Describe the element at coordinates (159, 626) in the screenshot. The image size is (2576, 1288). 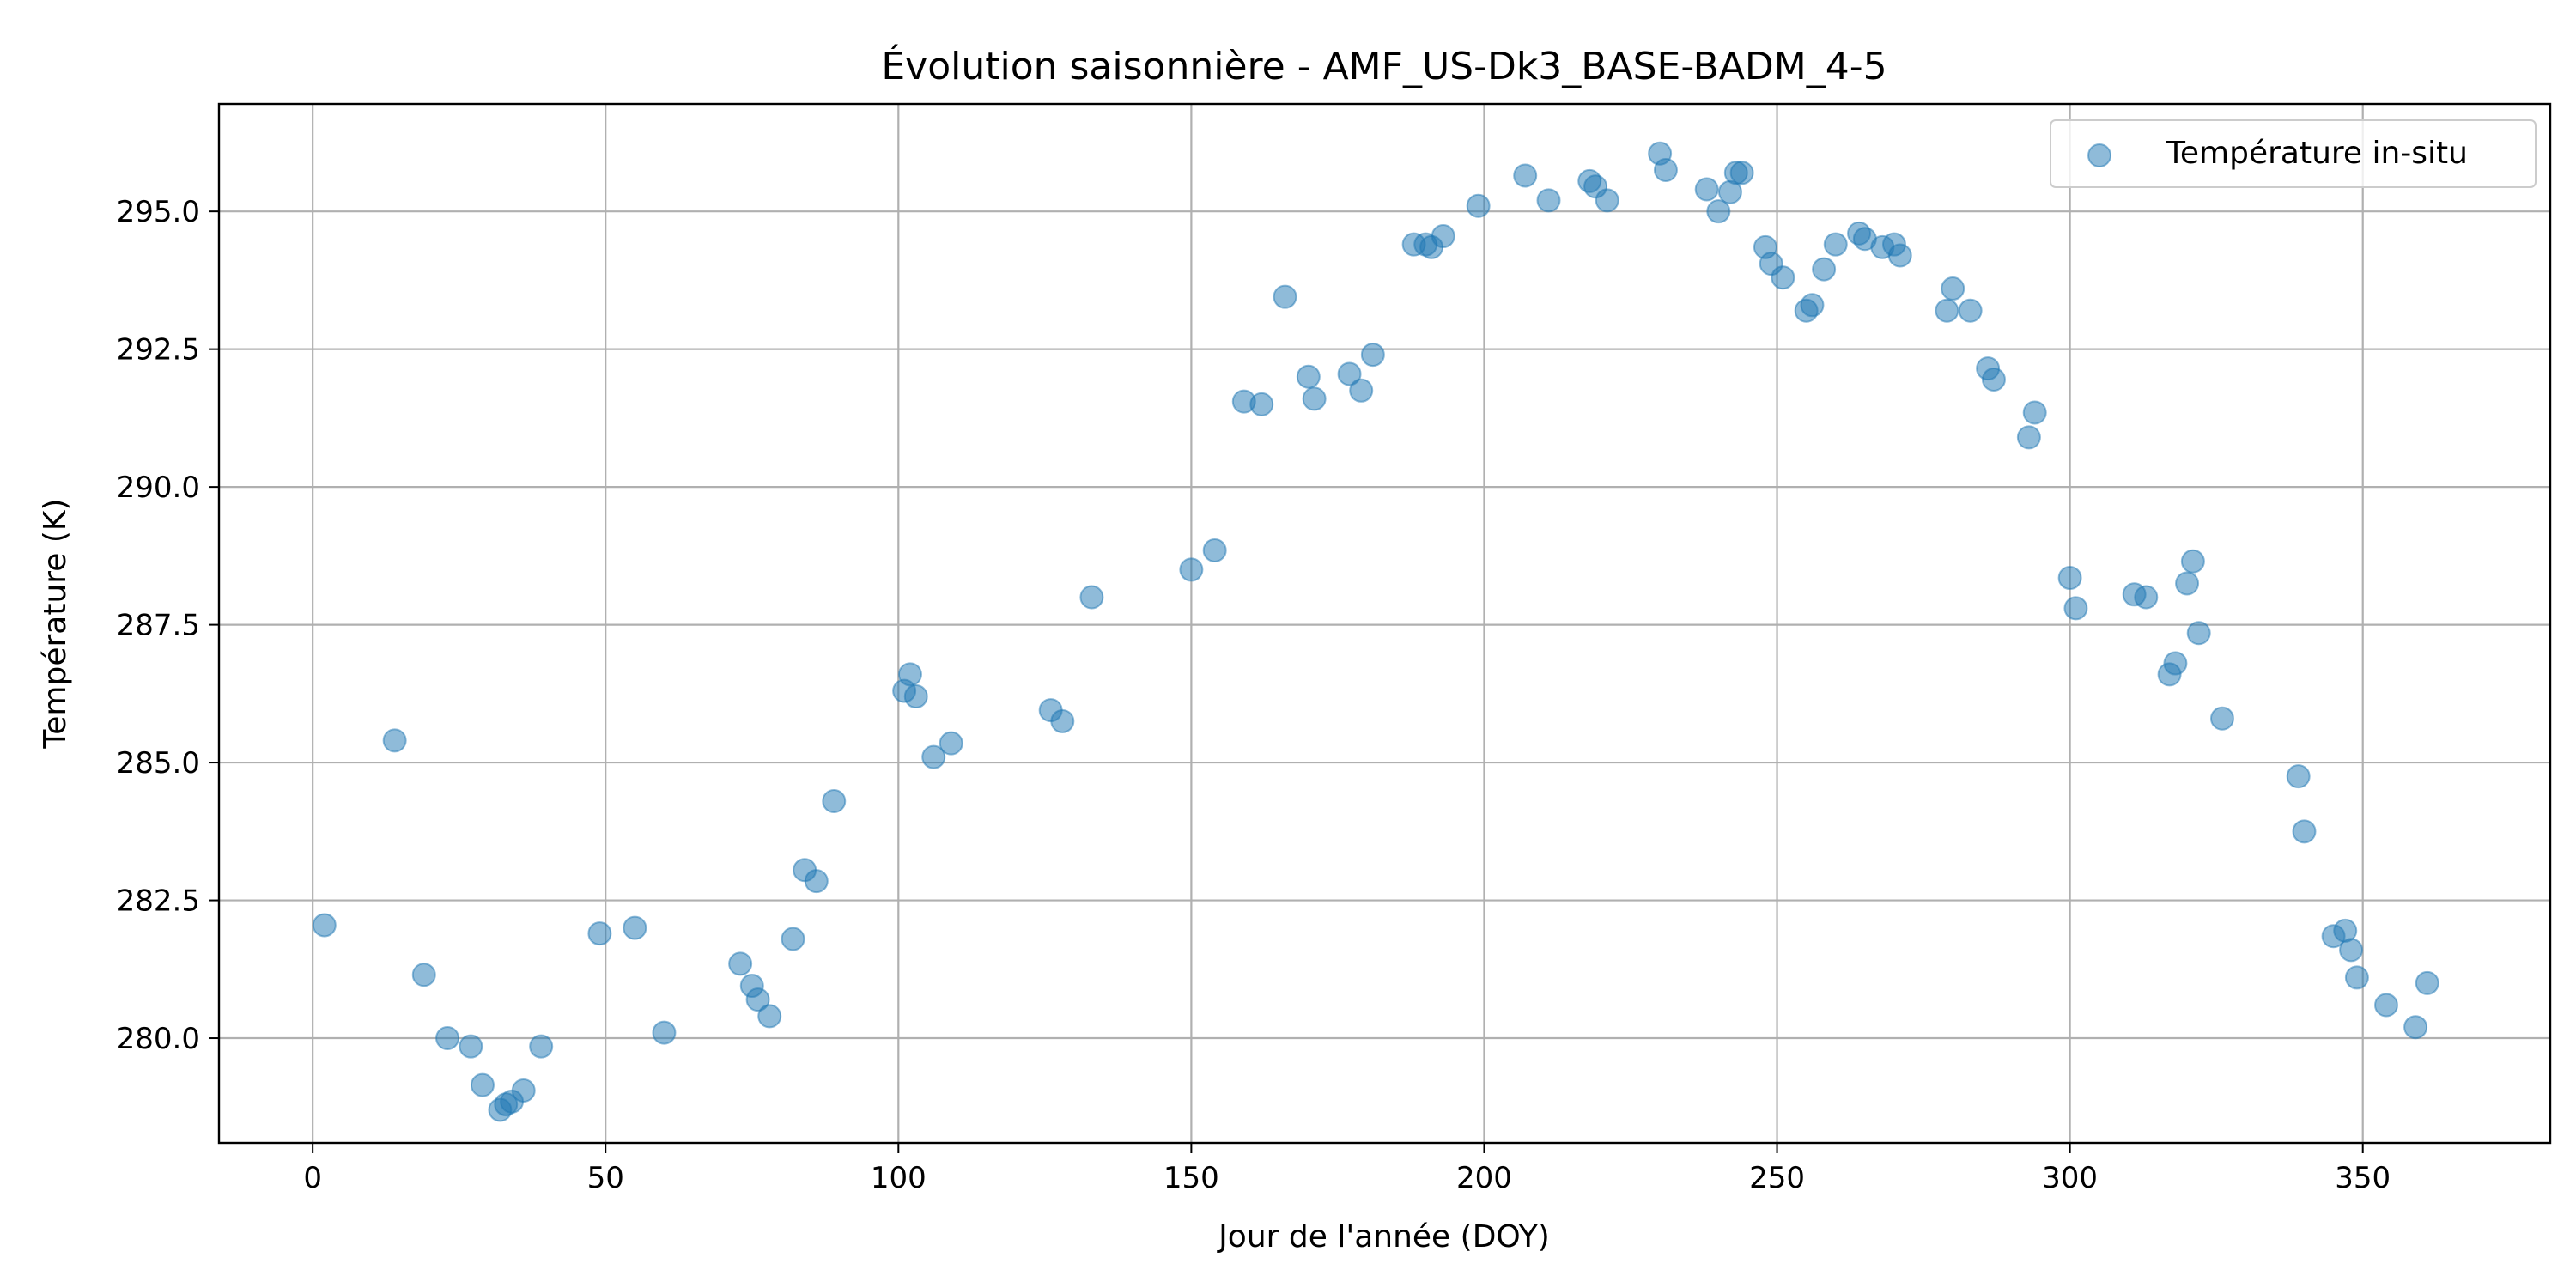
I see `y-tick-label: 287.5` at that location.